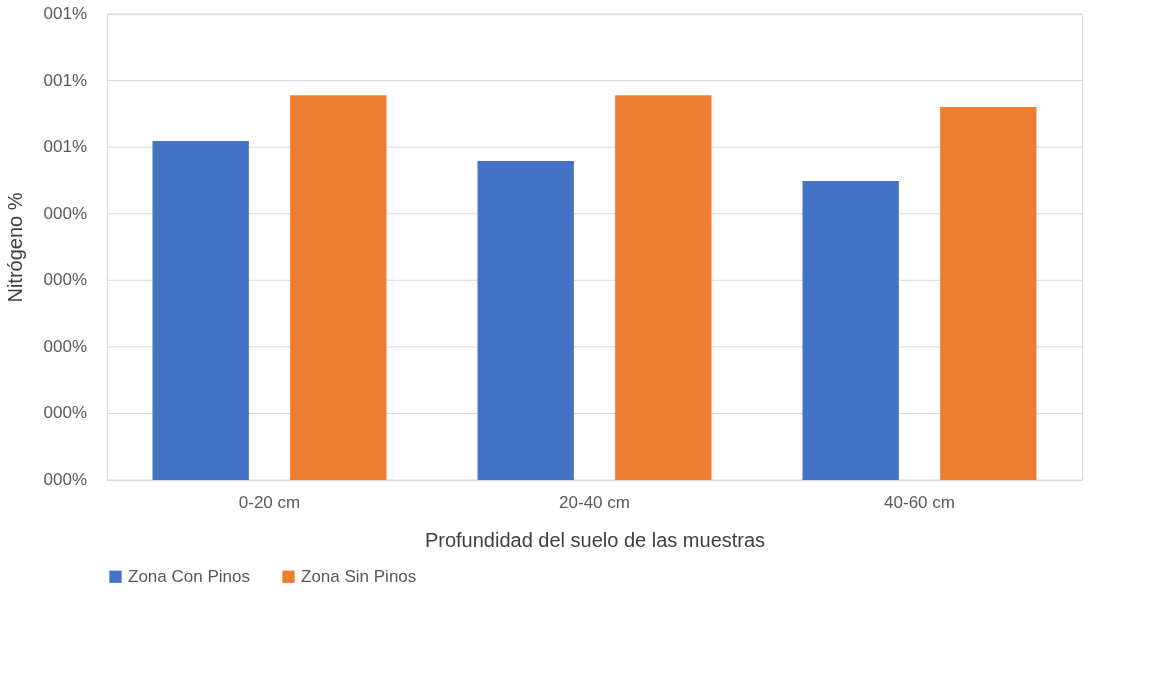 The image size is (1149, 678). I want to click on x-axis-title: Profundidad del suelo de las muestras, so click(595, 539).